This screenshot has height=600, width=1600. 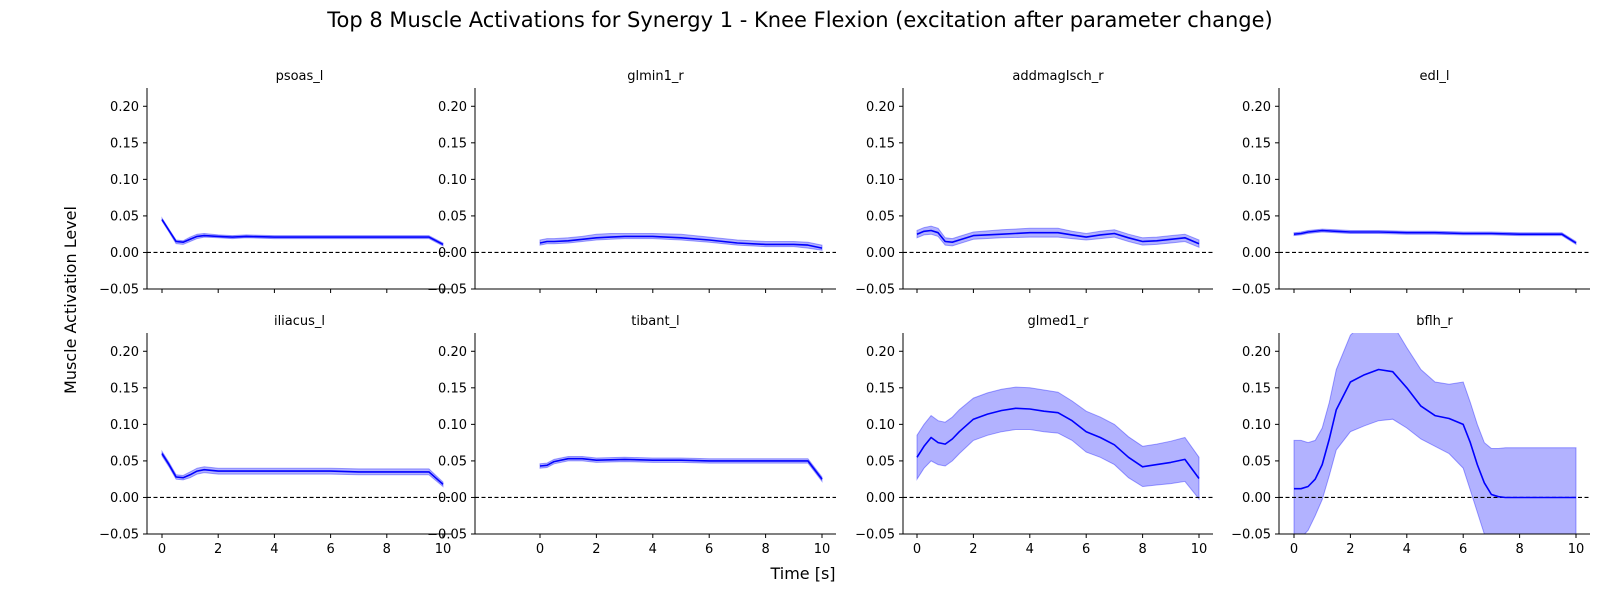 What do you see at coordinates (1435, 76) in the screenshot?
I see `subplot-title: edl_l` at bounding box center [1435, 76].